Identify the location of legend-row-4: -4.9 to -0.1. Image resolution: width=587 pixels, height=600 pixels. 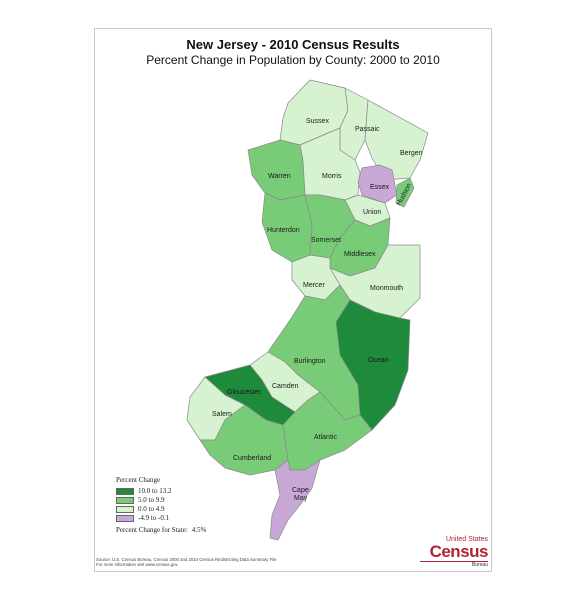
(161, 518).